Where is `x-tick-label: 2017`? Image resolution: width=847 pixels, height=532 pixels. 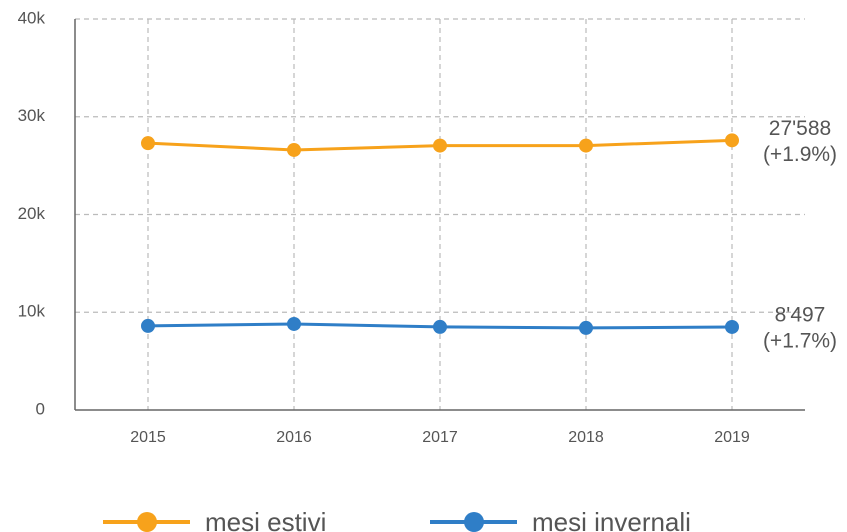
x-tick-label: 2017 is located at coordinates (440, 437).